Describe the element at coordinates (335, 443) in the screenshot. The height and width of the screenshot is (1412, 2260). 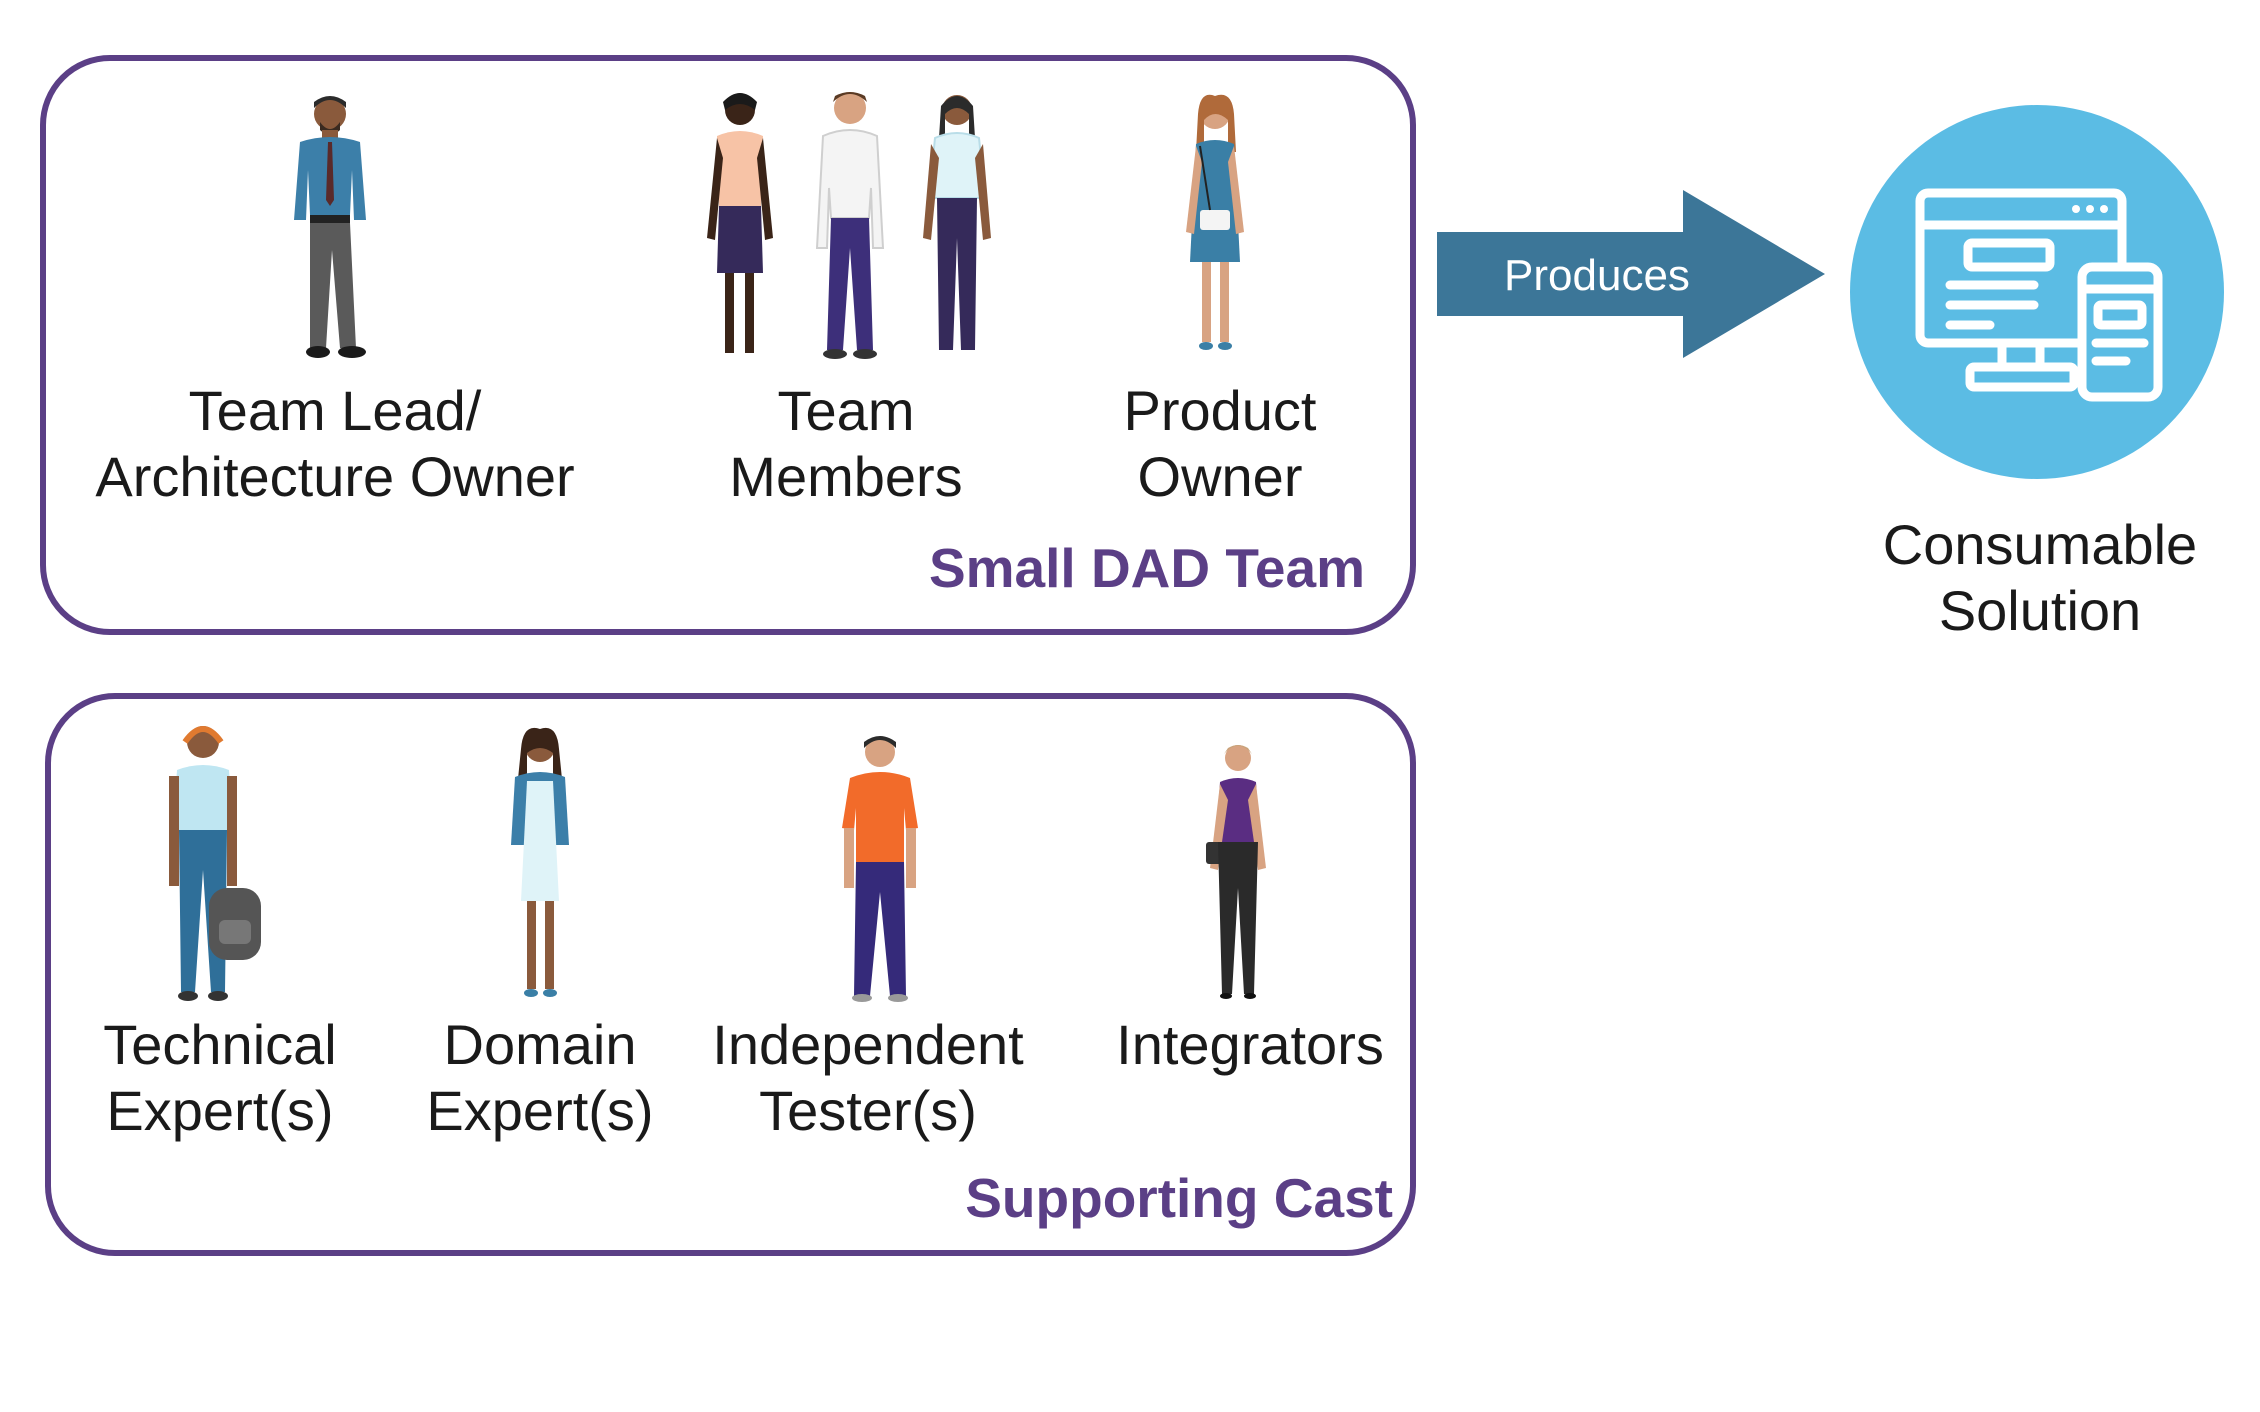
I see `team-lead-label: Team Lead/Architecture Owner` at that location.